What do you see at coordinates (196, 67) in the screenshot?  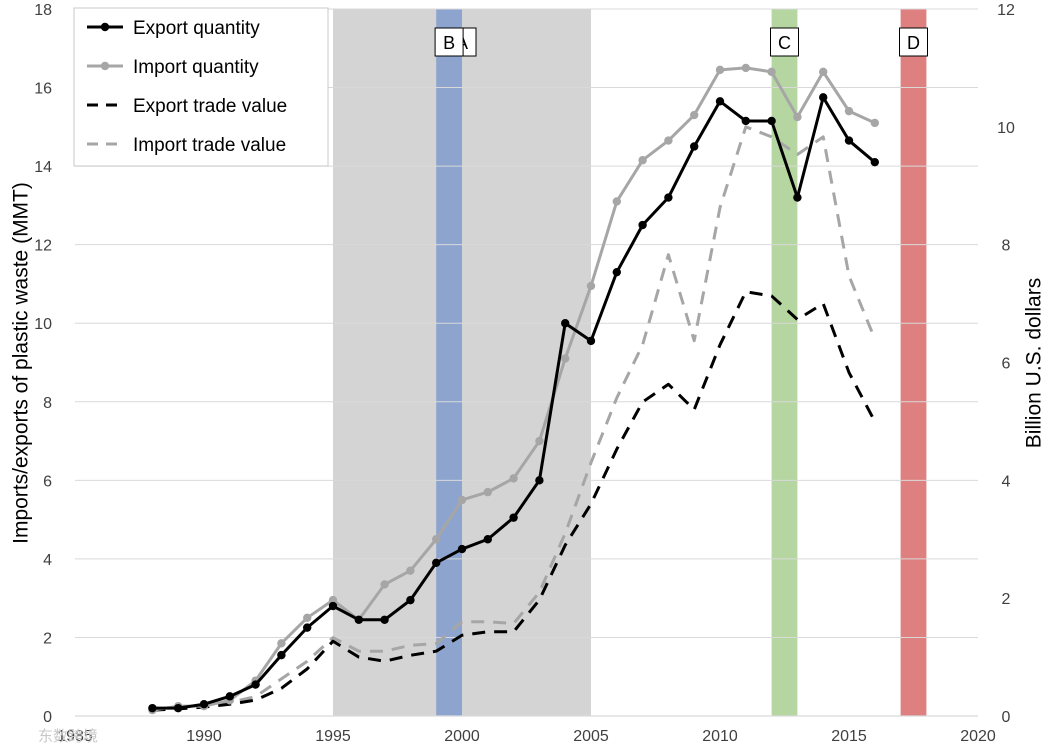 I see `legend-label-import-quantity: Import quantity` at bounding box center [196, 67].